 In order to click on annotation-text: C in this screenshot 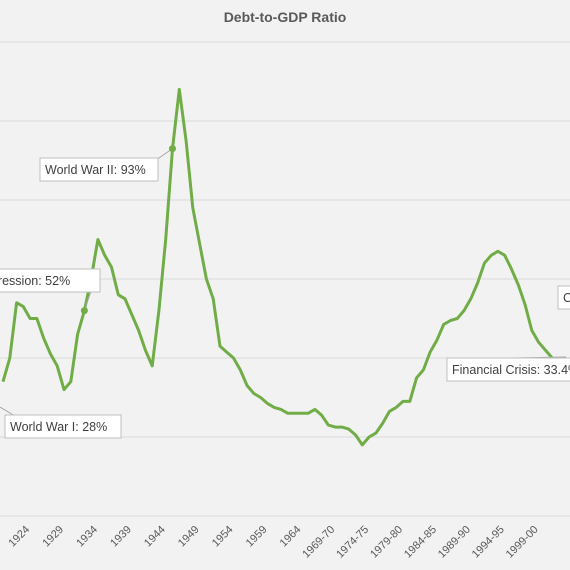, I will do `click(566, 298)`.